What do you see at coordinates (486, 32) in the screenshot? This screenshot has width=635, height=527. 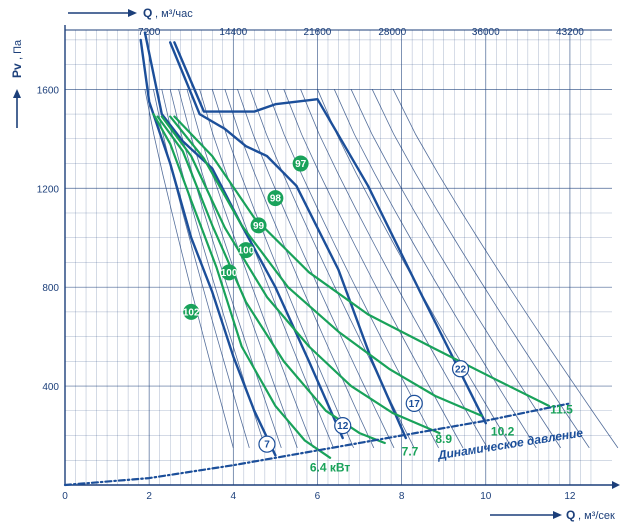 I see `top-tick-label: 36000` at bounding box center [486, 32].